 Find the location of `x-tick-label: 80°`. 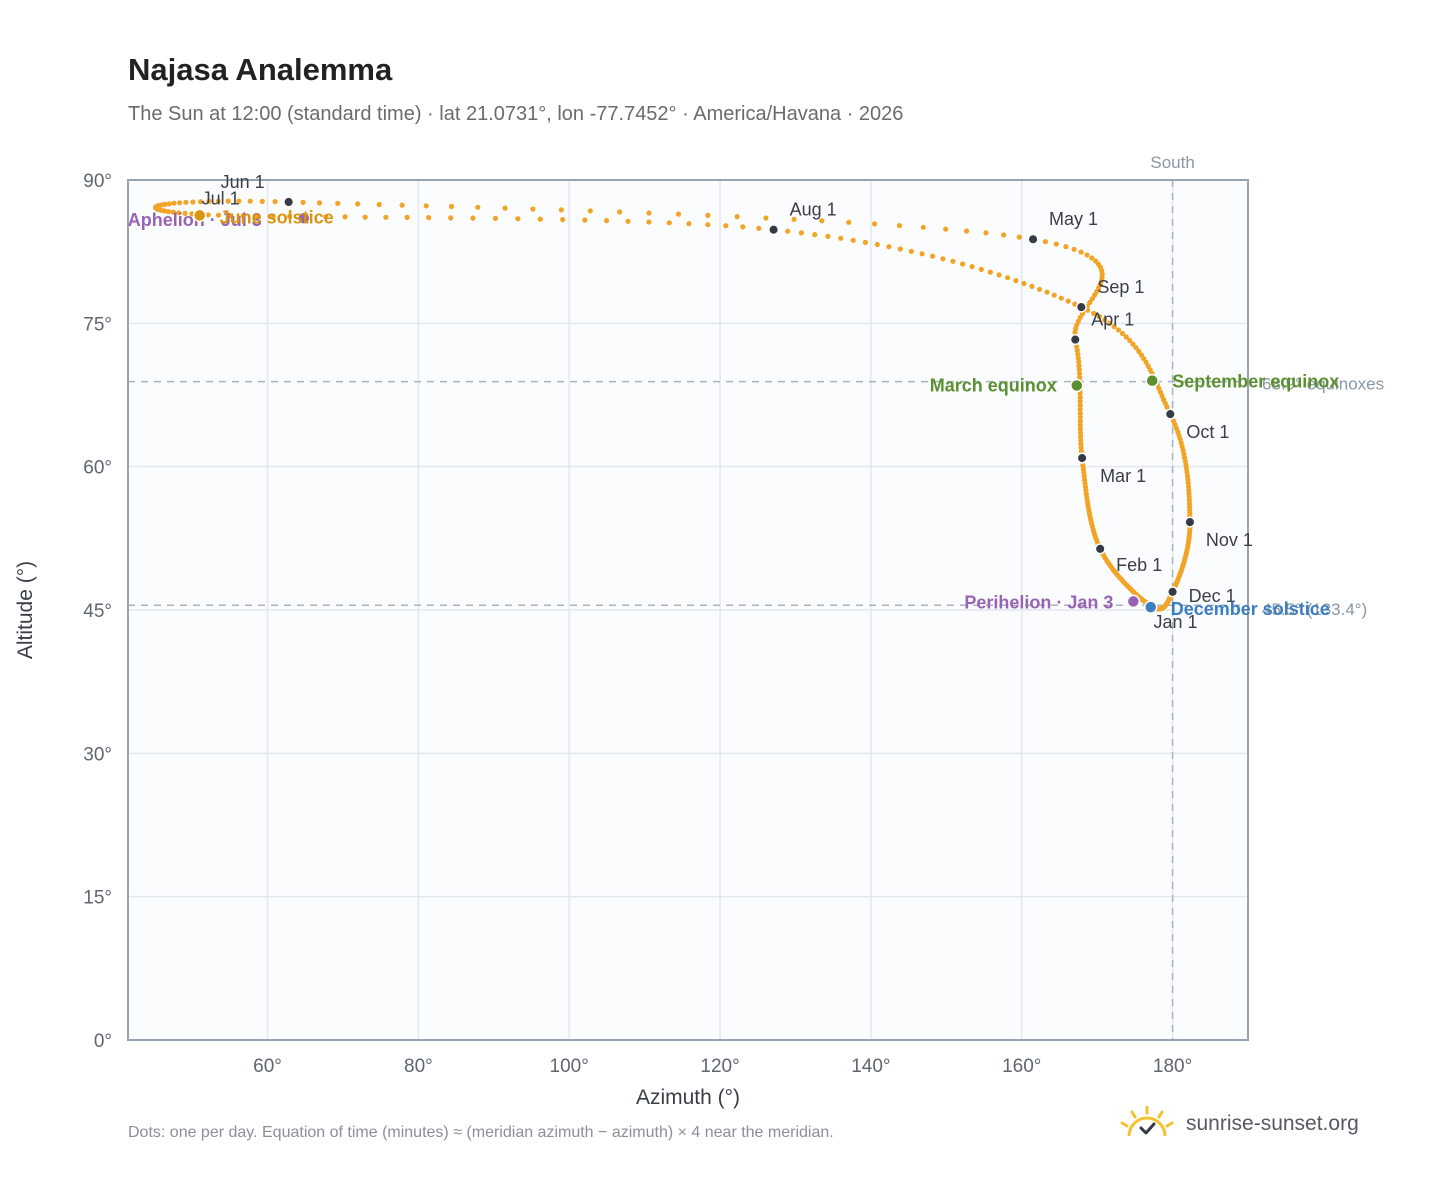

x-tick-label: 80° is located at coordinates (418, 1066).